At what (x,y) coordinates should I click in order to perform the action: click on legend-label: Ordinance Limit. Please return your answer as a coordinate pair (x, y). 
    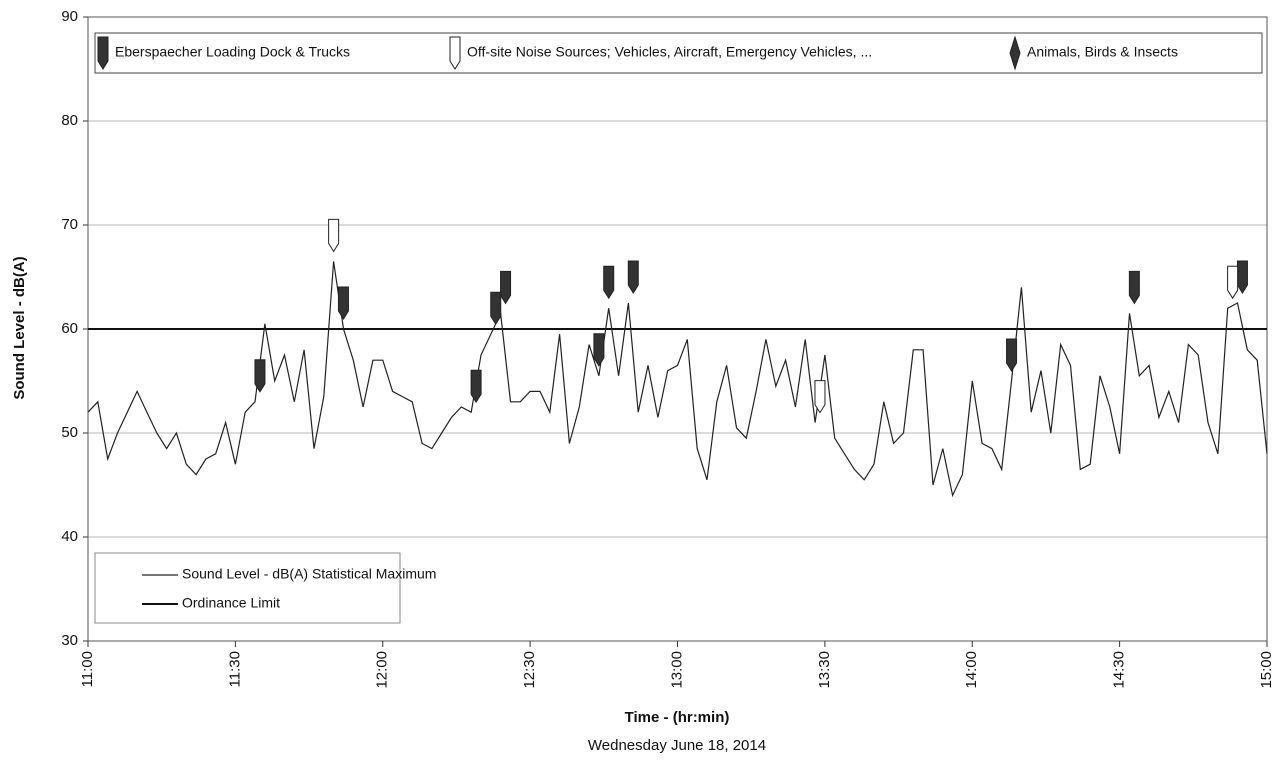
    Looking at the image, I should click on (231, 603).